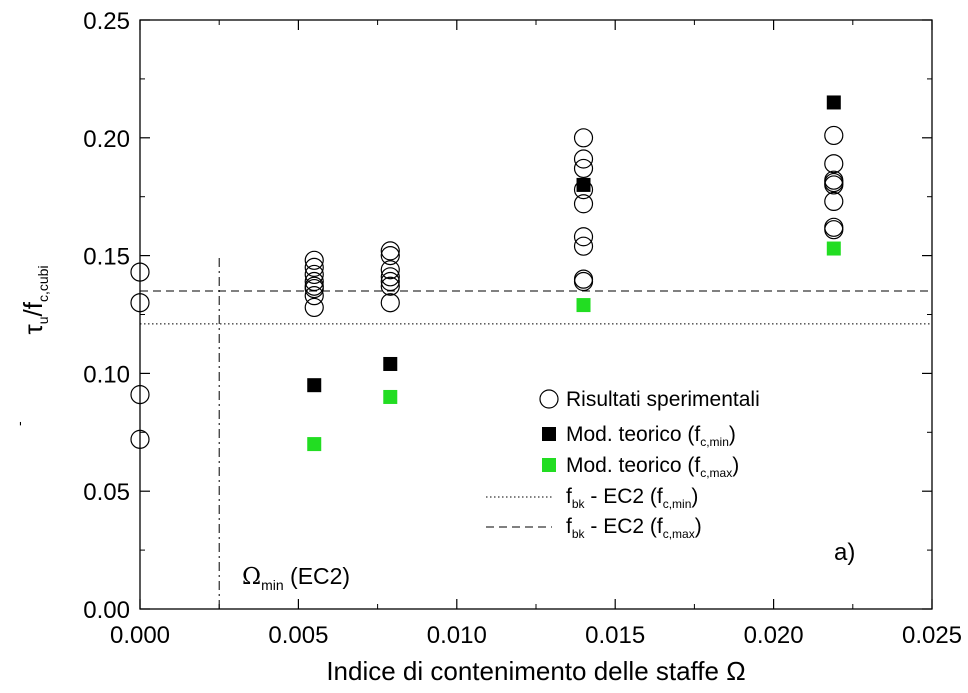 The width and height of the screenshot is (968, 693). I want to click on omega-min-symbol: Ω, so click(251, 577).